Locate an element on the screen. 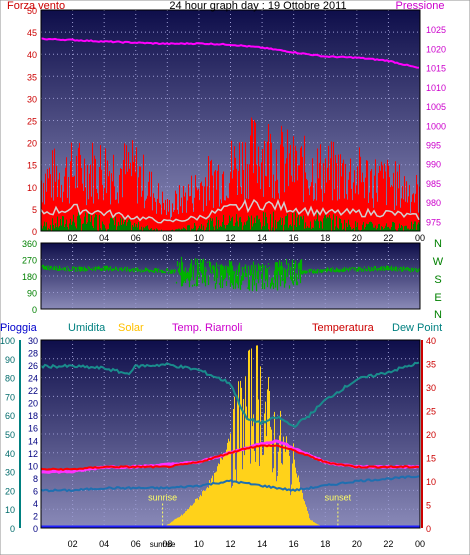 This screenshot has width=470, height=555. compass-label: W is located at coordinates (438, 262).